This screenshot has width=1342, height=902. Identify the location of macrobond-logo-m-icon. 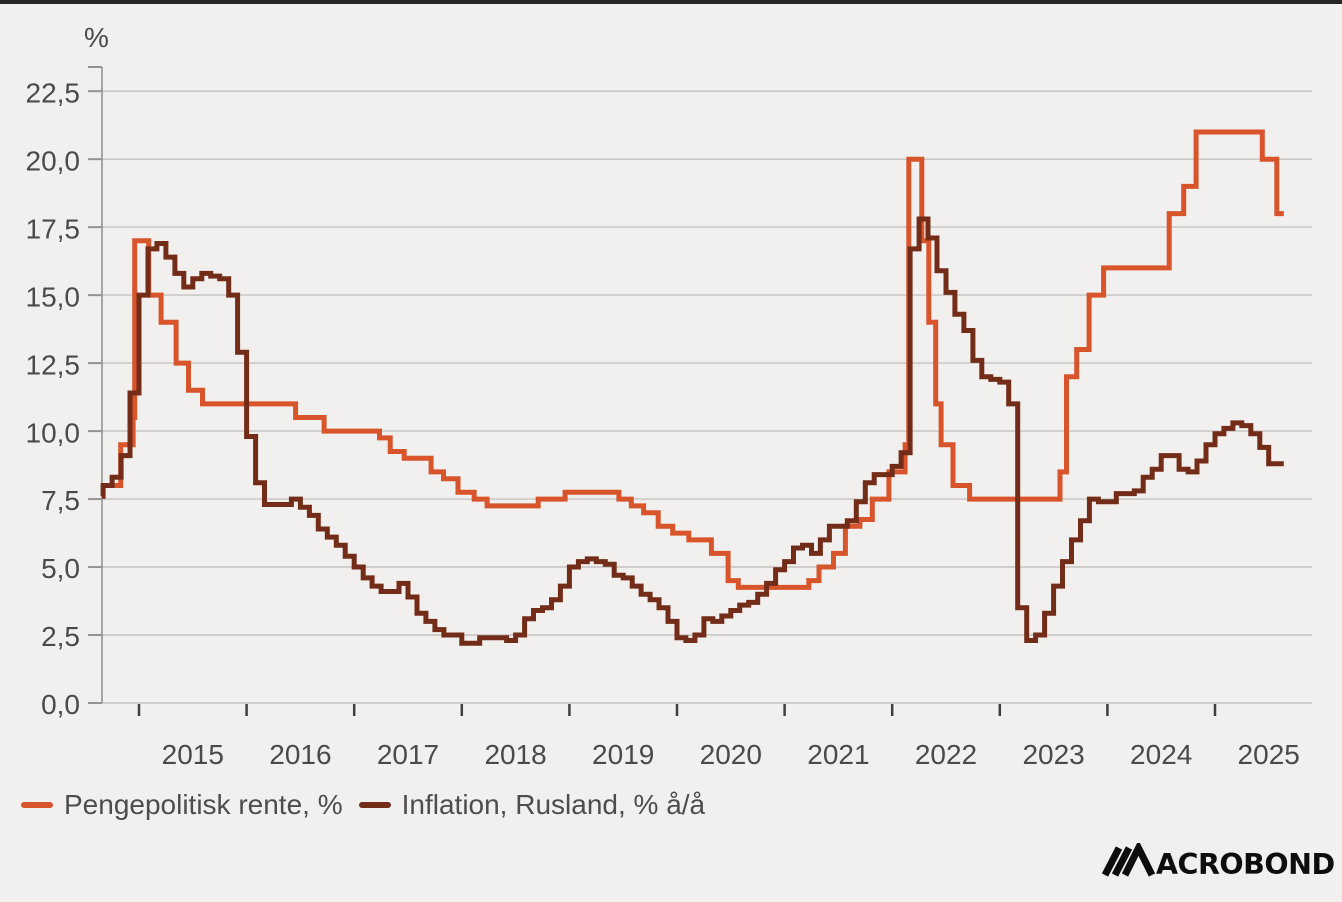
(1128, 858).